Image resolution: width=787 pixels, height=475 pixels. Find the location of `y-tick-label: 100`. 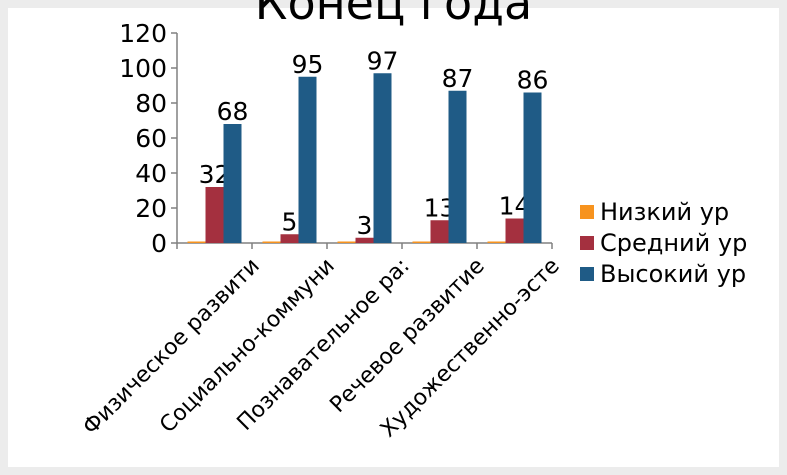

y-tick-label: 100 is located at coordinates (143, 68).